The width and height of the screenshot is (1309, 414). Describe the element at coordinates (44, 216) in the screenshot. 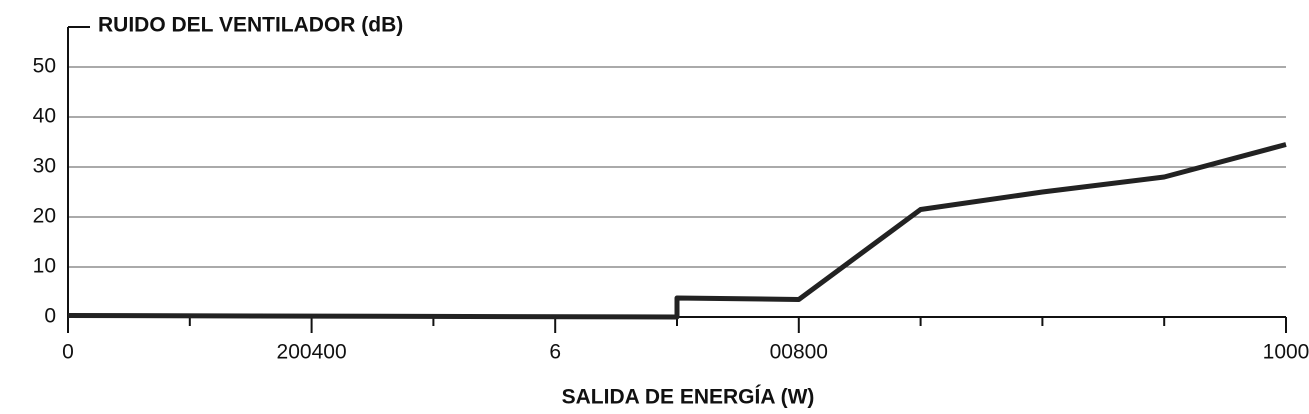

I see `y-tick-label: 20` at that location.